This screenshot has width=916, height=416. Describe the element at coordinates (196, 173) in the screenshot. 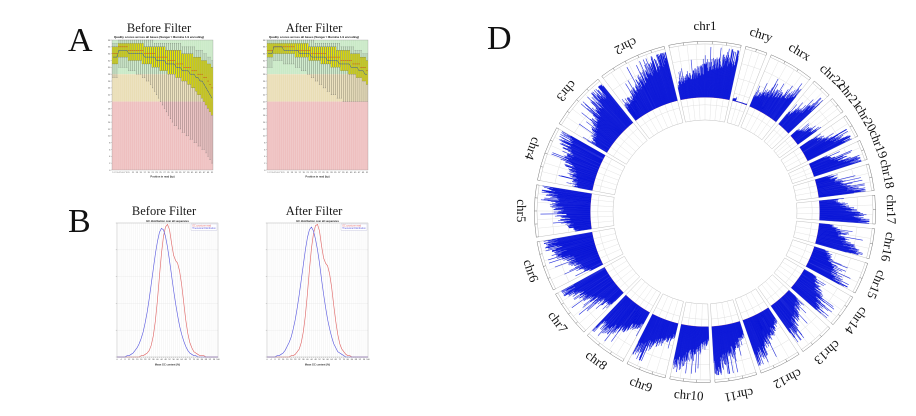

I see `svg-text: 43` at that location.